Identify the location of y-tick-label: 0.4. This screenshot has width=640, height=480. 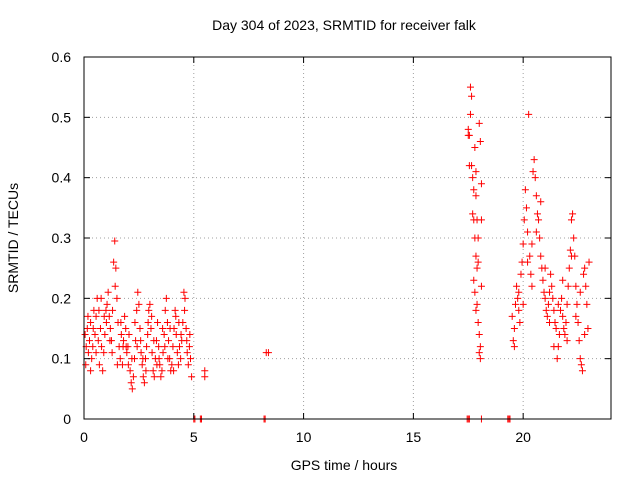
(62, 178).